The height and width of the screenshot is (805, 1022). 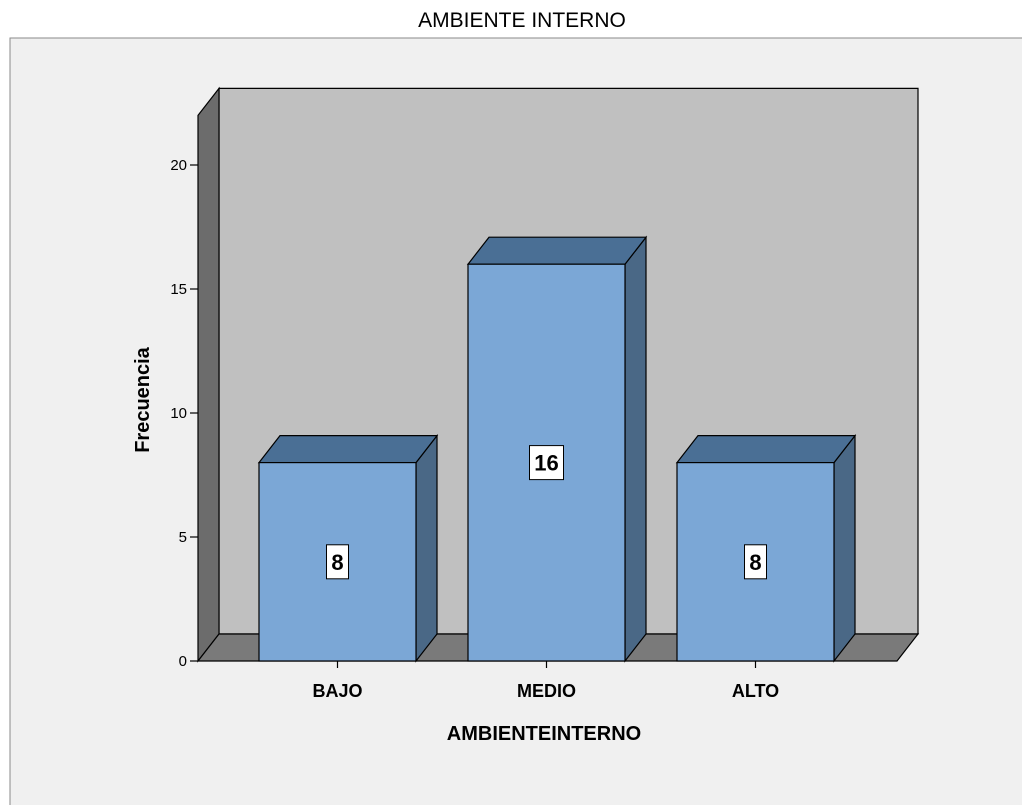 I want to click on x-tick-label: ALTO, so click(x=755, y=691).